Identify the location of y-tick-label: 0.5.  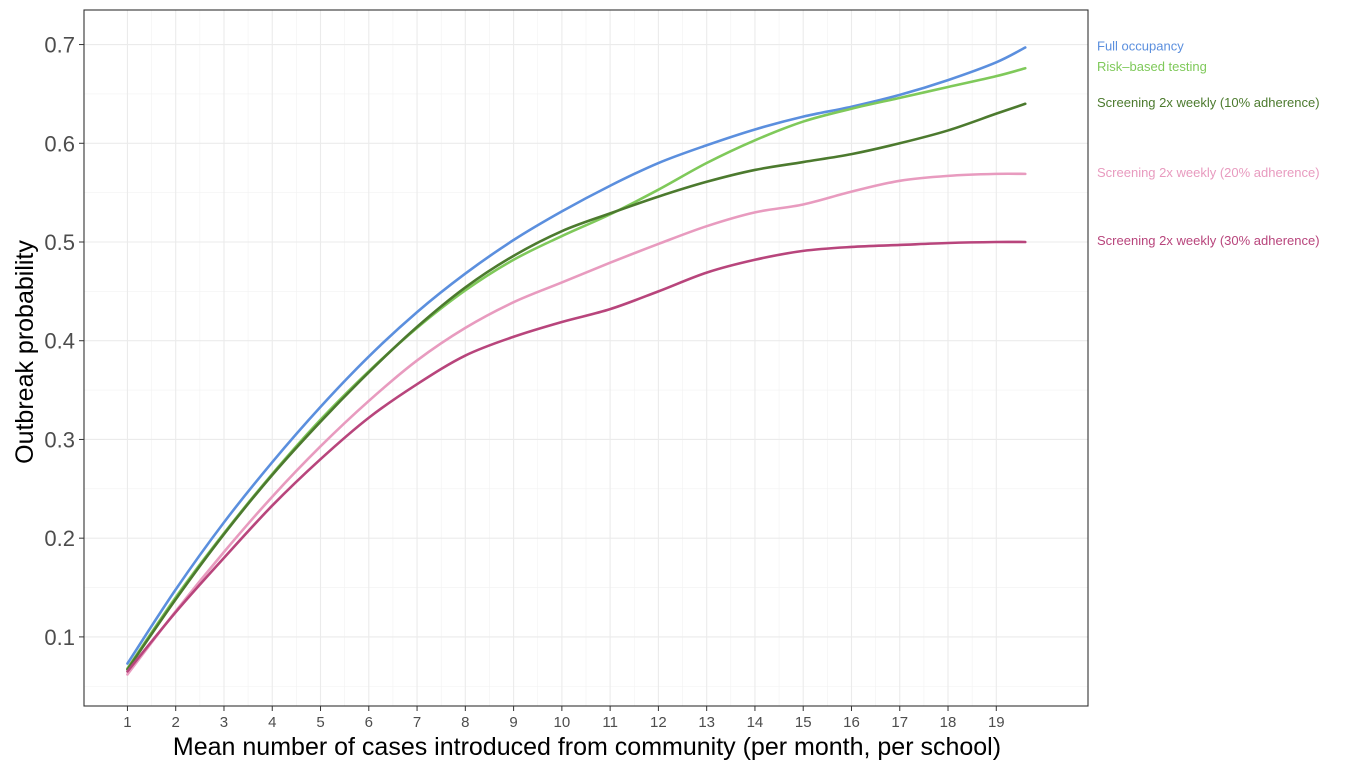
(59, 242).